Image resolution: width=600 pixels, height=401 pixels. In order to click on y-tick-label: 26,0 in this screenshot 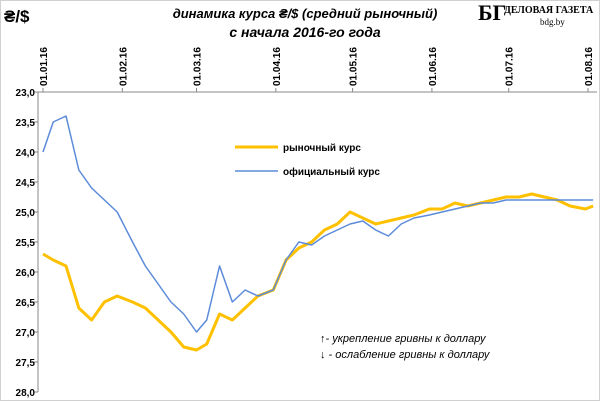, I will do `click(26, 273)`.